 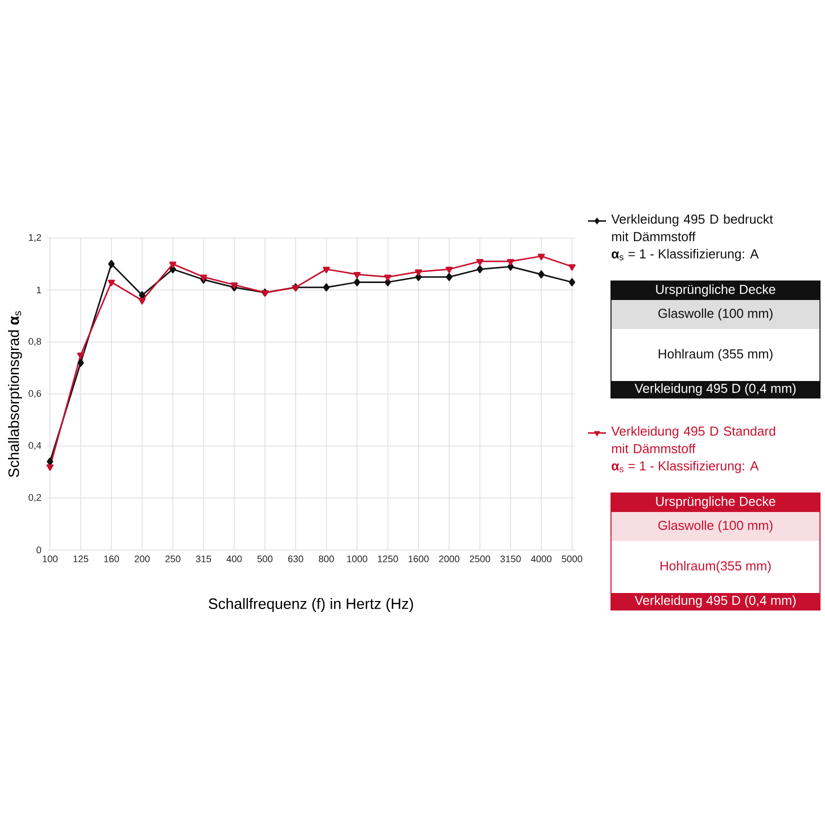 I want to click on x-tick-label: 400, so click(x=234, y=559).